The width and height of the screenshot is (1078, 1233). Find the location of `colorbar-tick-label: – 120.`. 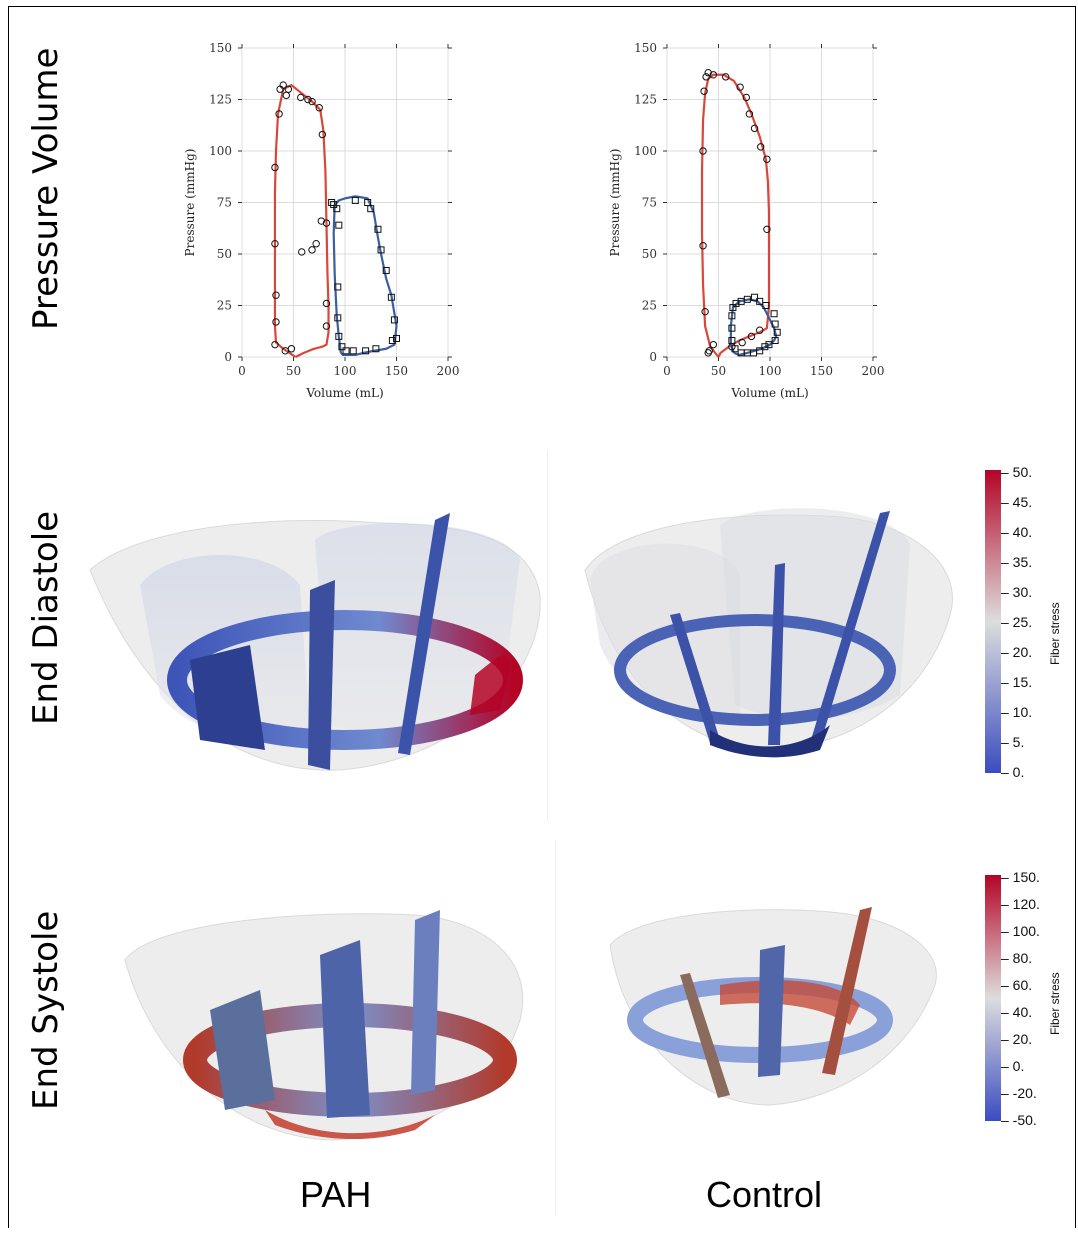

colorbar-tick-label: – 120. is located at coordinates (1020, 904).